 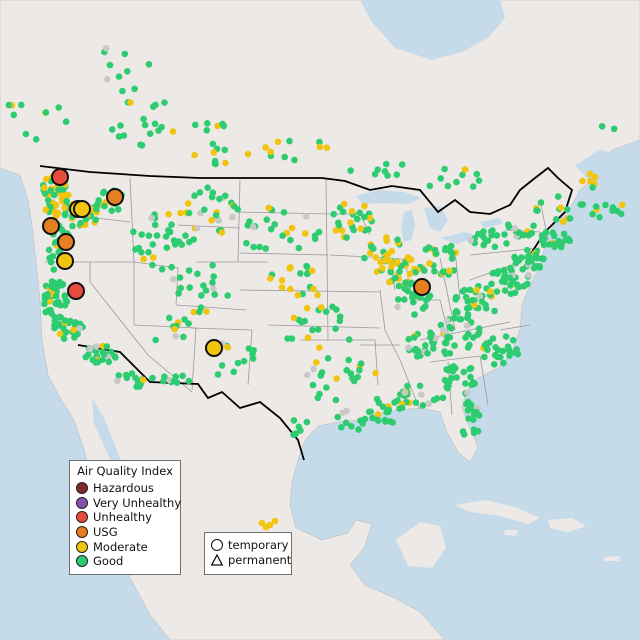 What do you see at coordinates (65, 261) in the screenshot?
I see `highlighted-monitor-moderate` at bounding box center [65, 261].